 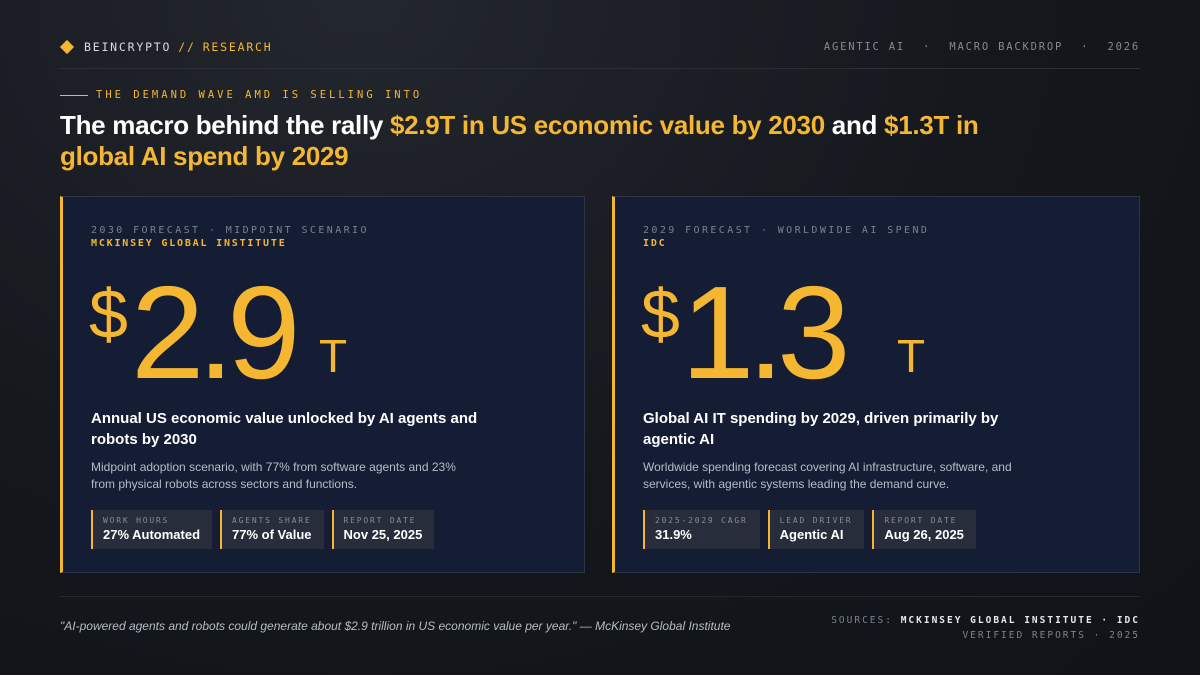 What do you see at coordinates (655, 626) in the screenshot?
I see `quote-attribution: — McKinsey Global Institute` at bounding box center [655, 626].